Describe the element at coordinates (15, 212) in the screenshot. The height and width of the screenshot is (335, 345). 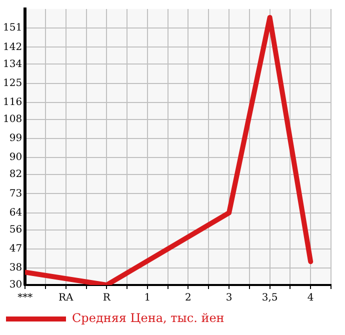
I see `y-tick-label: 64` at that location.